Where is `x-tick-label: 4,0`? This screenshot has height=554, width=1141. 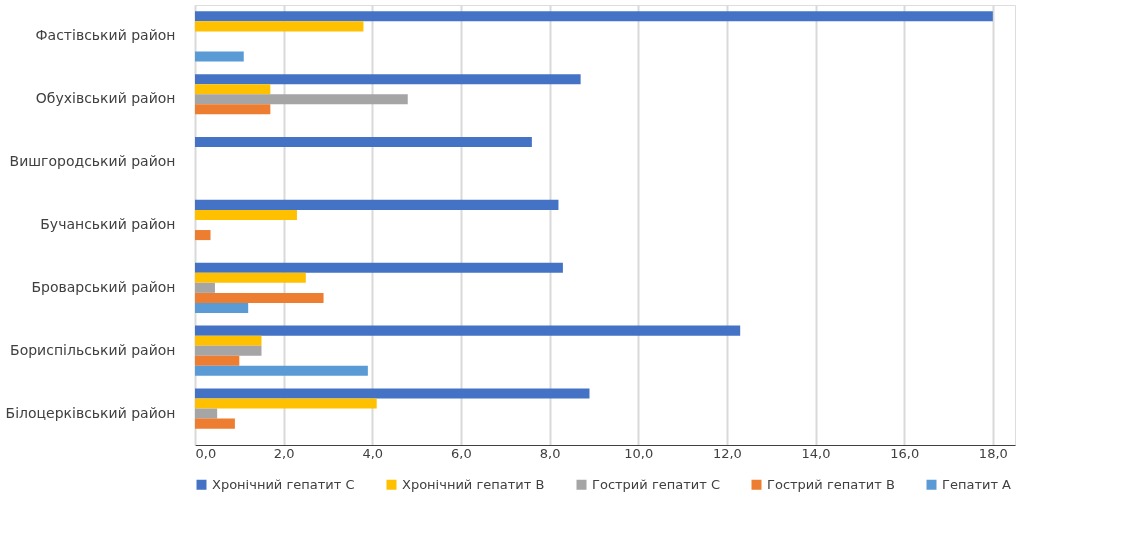
x-tick-label: 4,0 is located at coordinates (373, 453).